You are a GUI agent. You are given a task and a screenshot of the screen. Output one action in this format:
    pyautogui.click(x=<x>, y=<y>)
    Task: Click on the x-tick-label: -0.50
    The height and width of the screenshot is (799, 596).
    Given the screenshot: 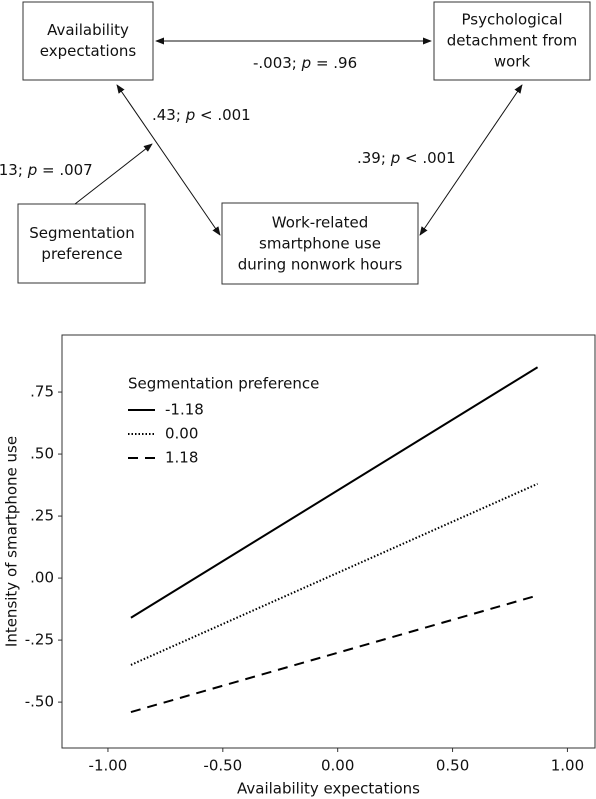 What is the action you would take?
    pyautogui.click(x=222, y=766)
    